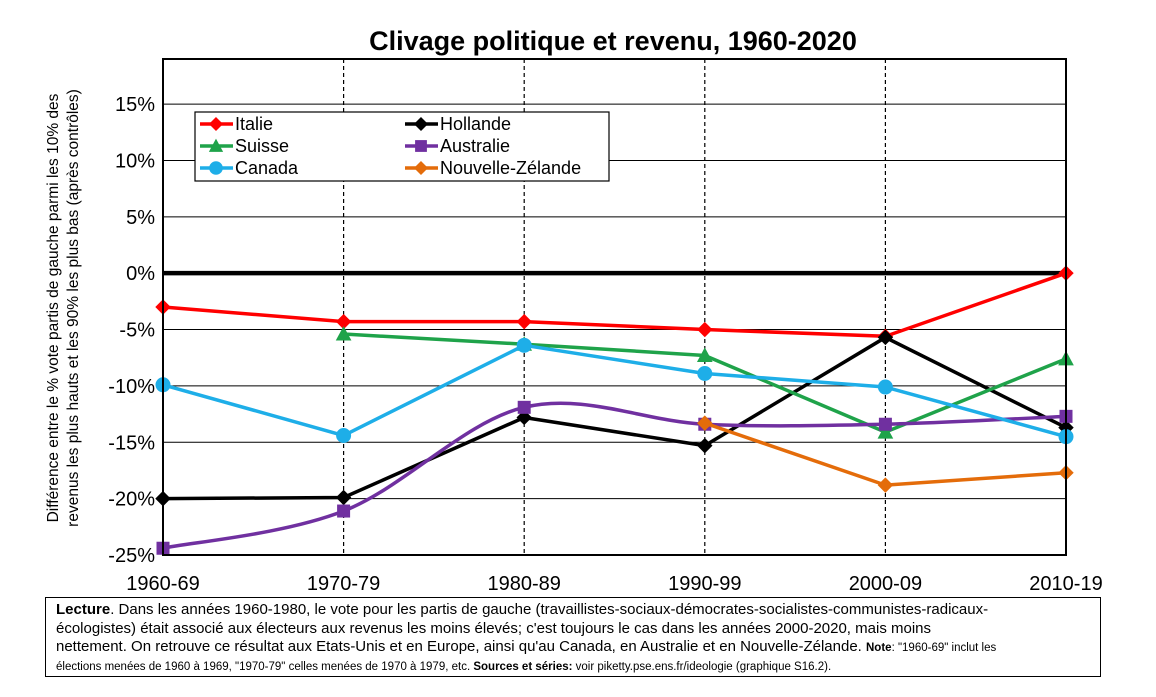 This screenshot has width=1156, height=697. Describe the element at coordinates (475, 146) in the screenshot. I see `legend-label: Australie` at that location.